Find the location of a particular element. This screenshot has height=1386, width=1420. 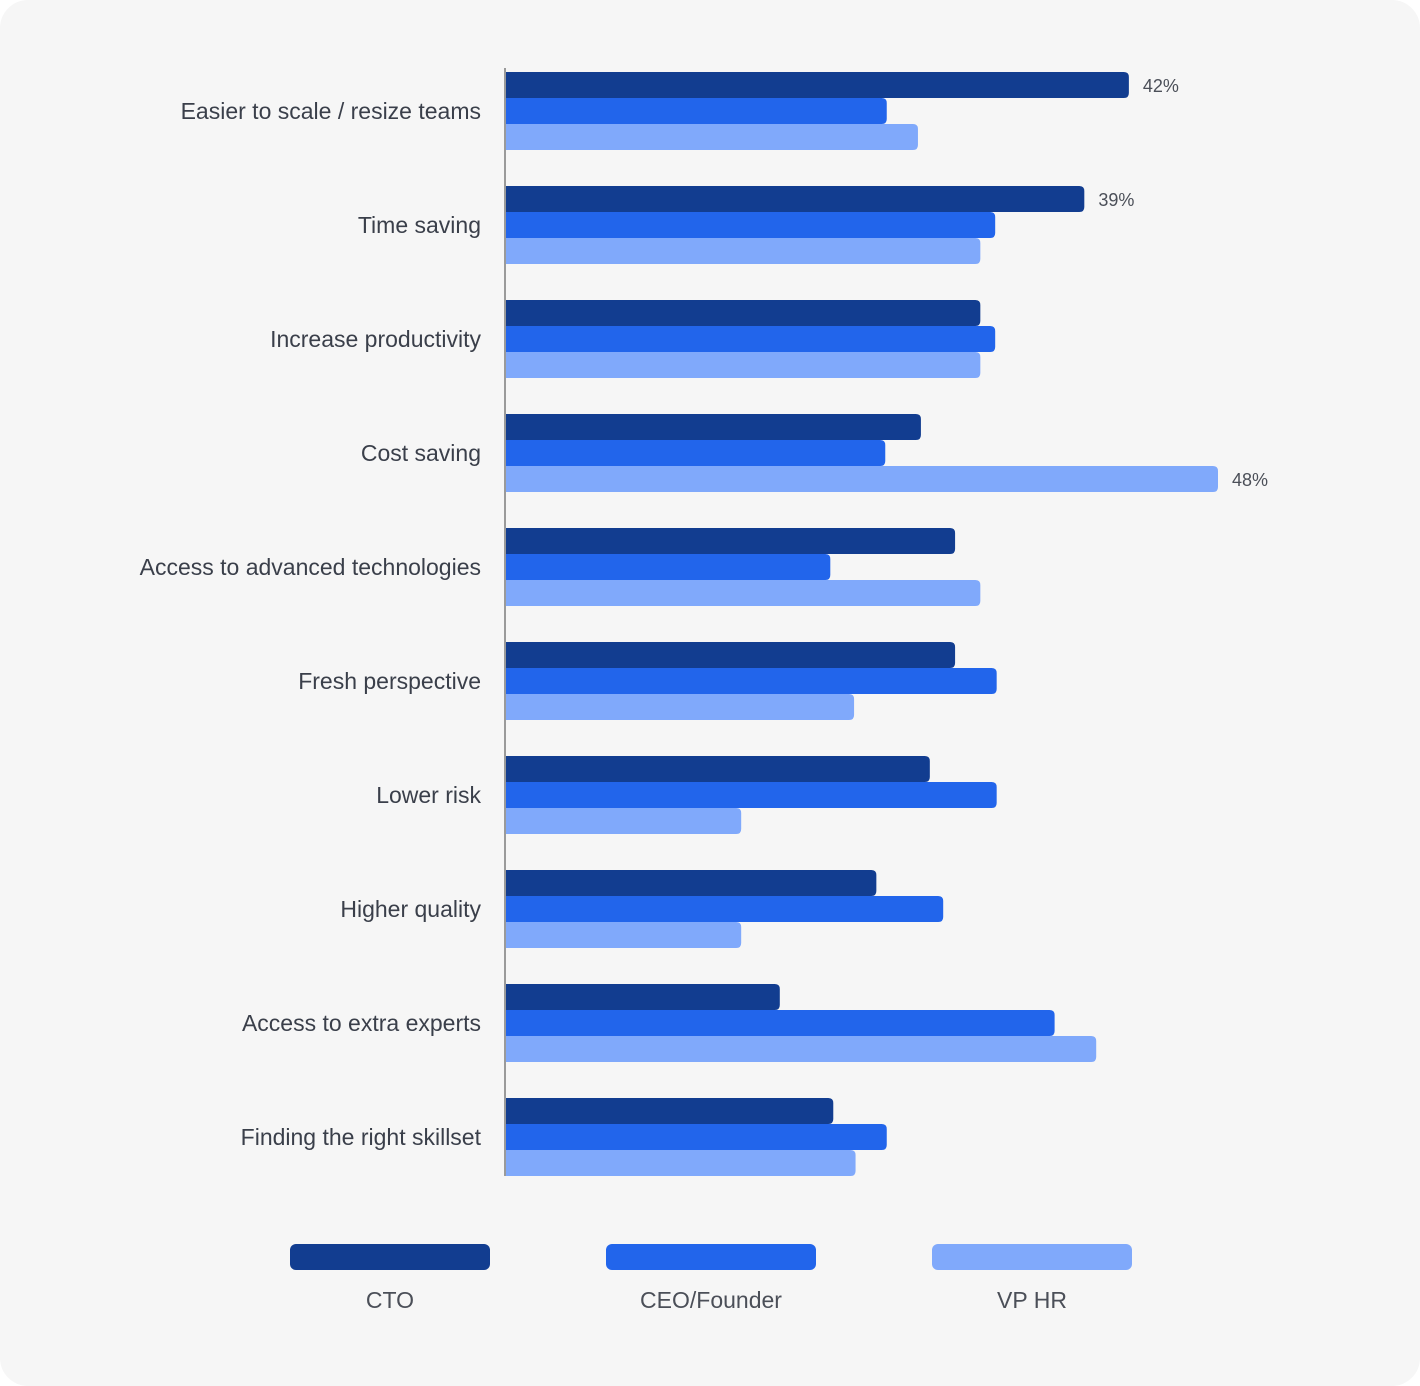

category-label-increase-productivity: Increase productivity is located at coordinates (375, 339).